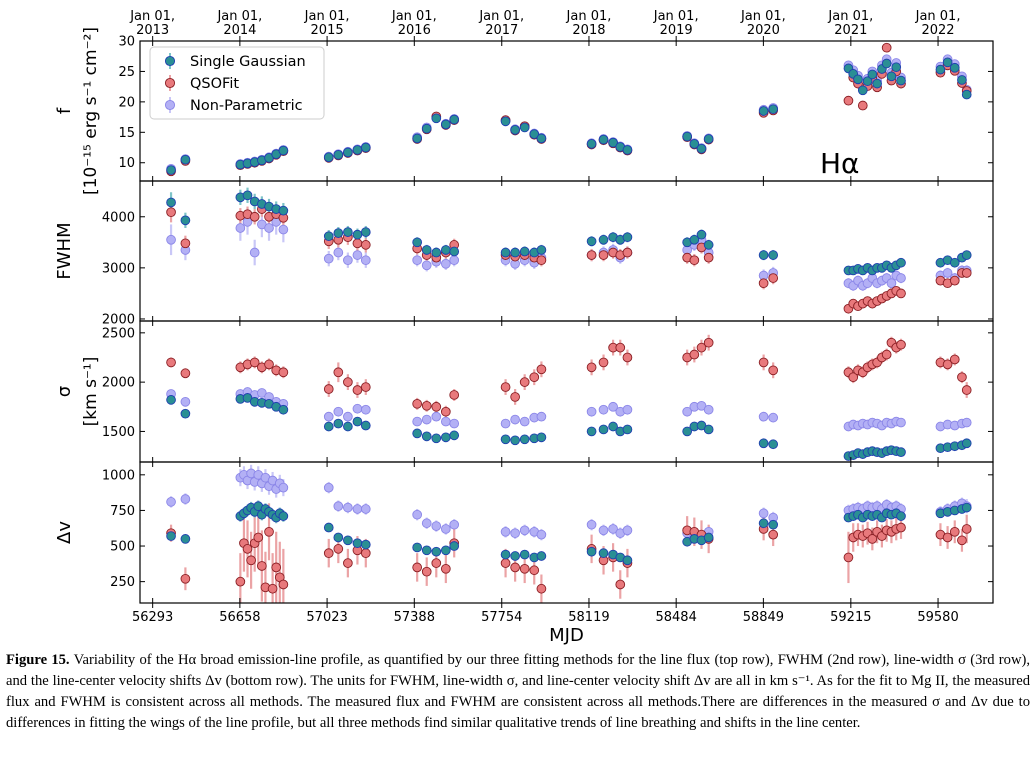 The width and height of the screenshot is (1034, 776). I want to click on top-tick-label-2-b: 2015, so click(327, 30).